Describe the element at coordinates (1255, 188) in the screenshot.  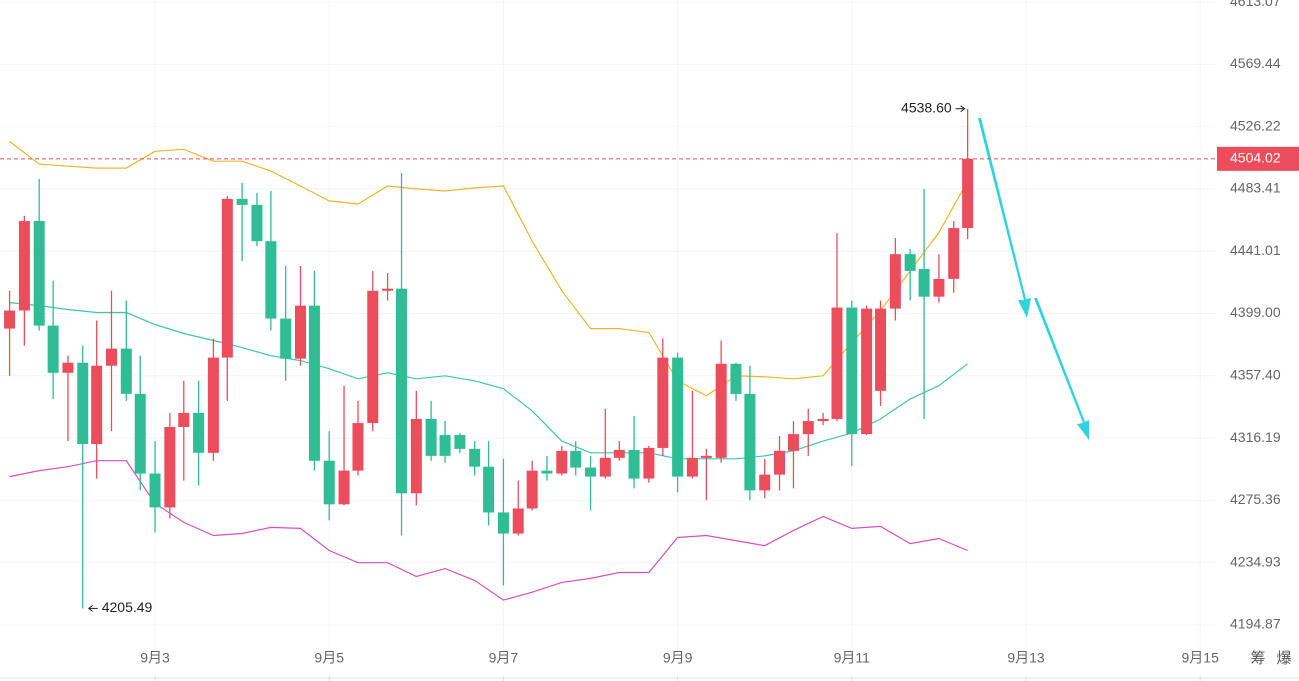
I see `y-tick-label: 4483.41` at that location.